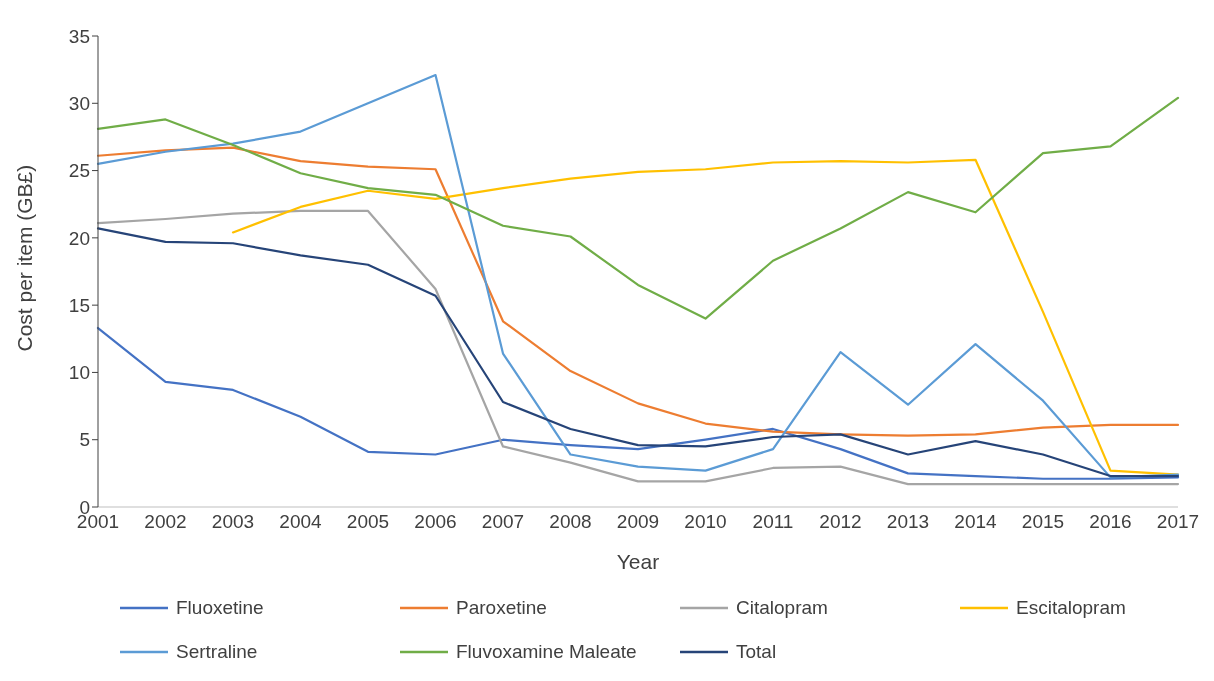 This screenshot has height=681, width=1214. Describe the element at coordinates (79, 373) in the screenshot. I see `y-tick-label: 10` at that location.